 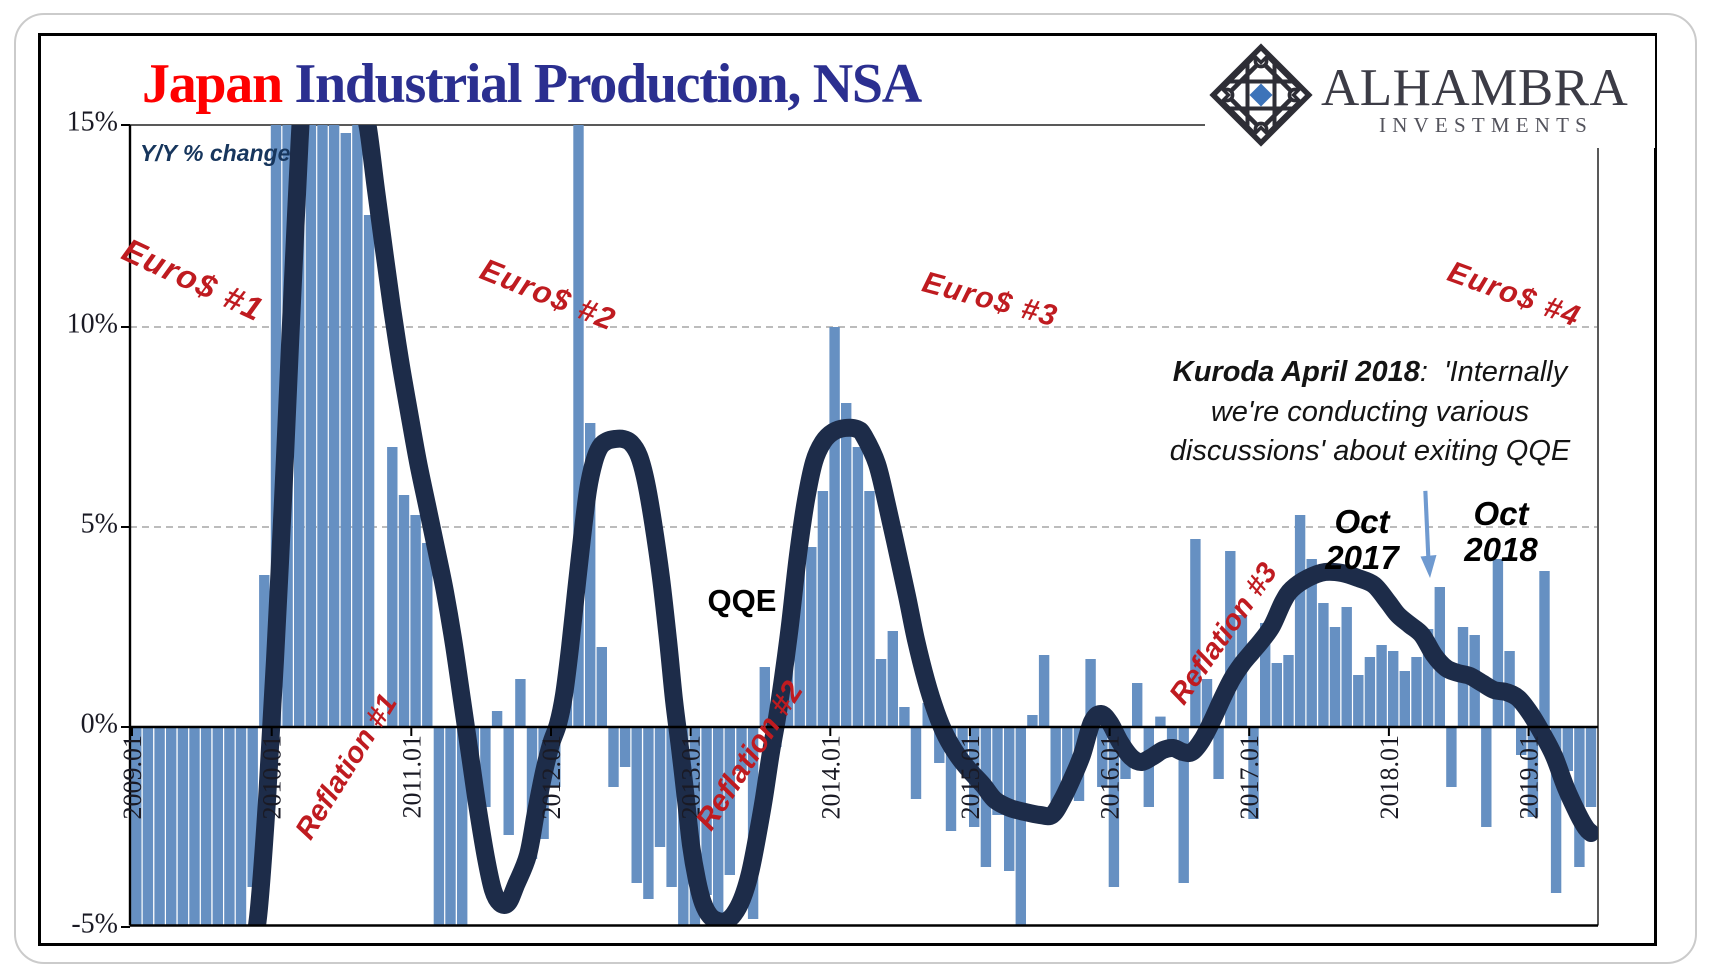 I want to click on svg-text: 2018.01, so click(x=1389, y=777).